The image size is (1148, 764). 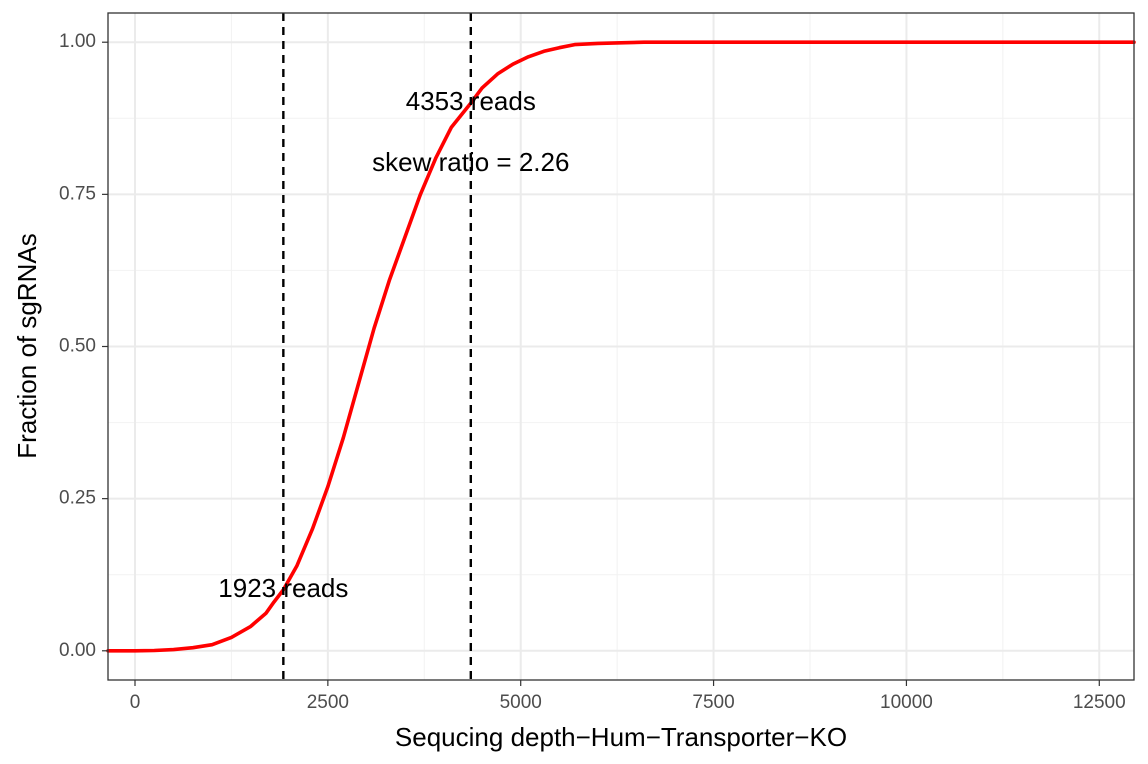 What do you see at coordinates (1099, 702) in the screenshot?
I see `x-tick-label: 12500` at bounding box center [1099, 702].